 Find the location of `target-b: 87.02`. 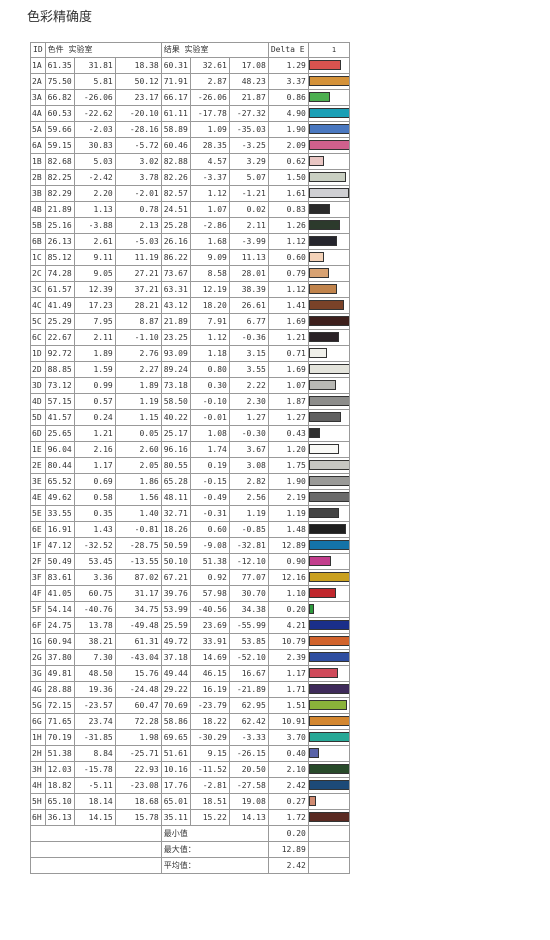

target-b: 87.02 is located at coordinates (138, 577).